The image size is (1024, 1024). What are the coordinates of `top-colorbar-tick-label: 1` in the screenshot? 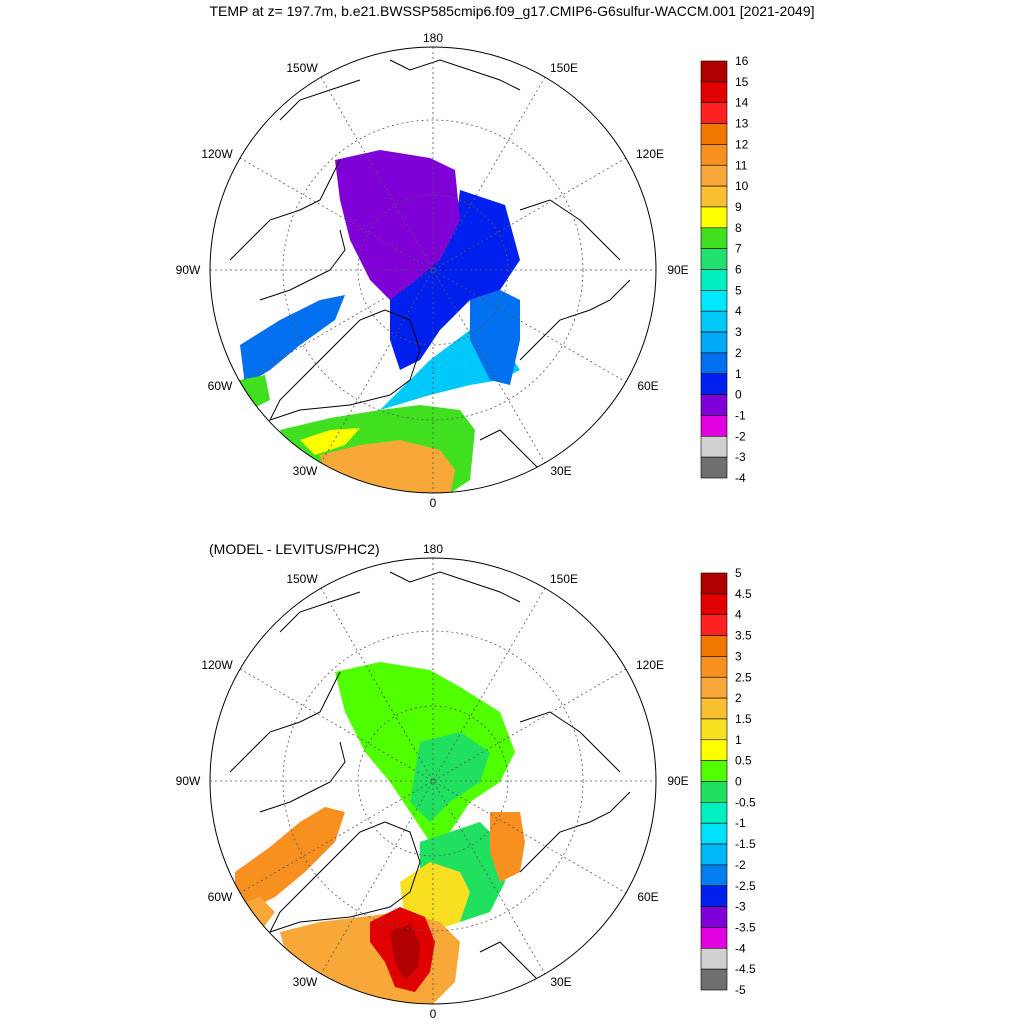 It's located at (738, 374).